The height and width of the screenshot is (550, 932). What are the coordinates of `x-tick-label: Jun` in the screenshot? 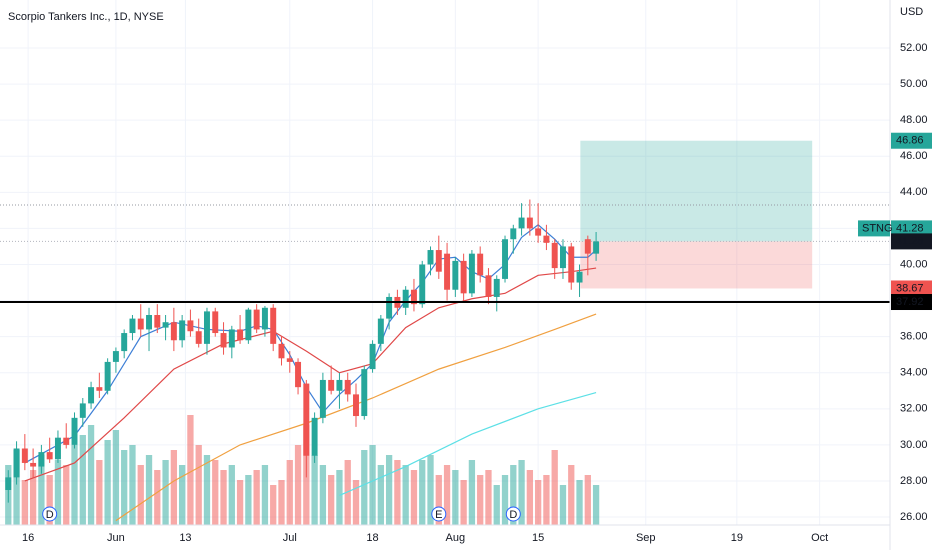 It's located at (116, 538).